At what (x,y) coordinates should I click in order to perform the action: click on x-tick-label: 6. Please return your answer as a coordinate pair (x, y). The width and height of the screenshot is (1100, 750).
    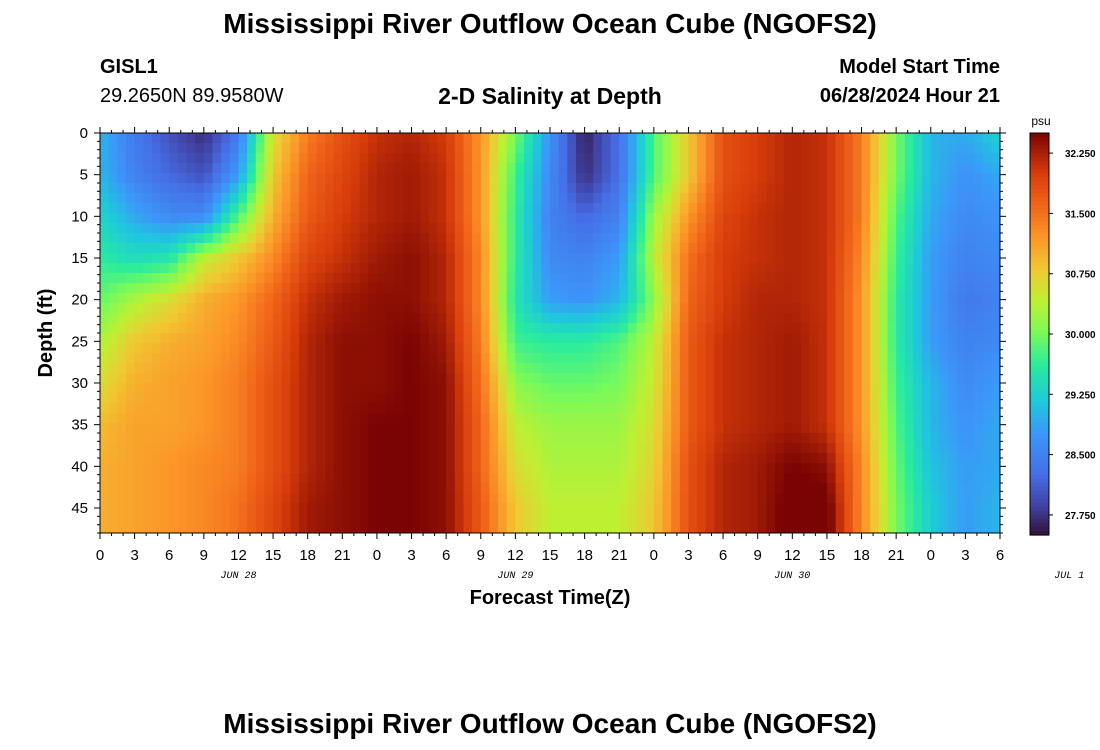
    Looking at the image, I should click on (1000, 555).